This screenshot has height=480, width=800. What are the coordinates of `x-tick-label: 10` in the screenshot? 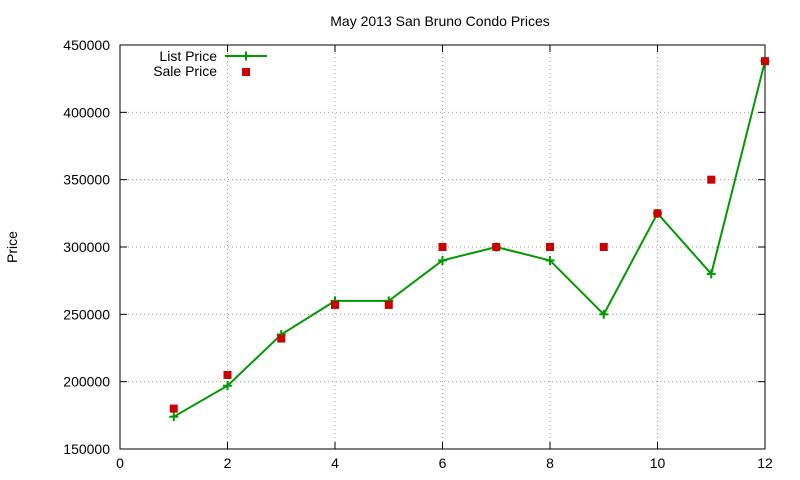 It's located at (658, 463).